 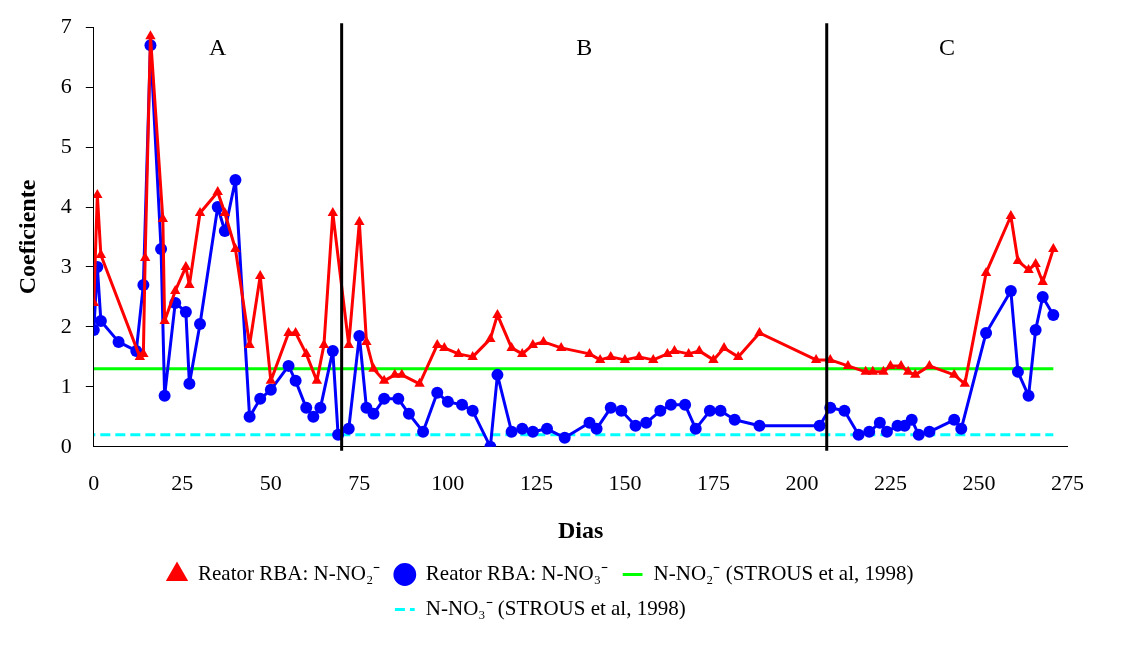 I want to click on y-tick-label: 0, so click(x=66, y=445).